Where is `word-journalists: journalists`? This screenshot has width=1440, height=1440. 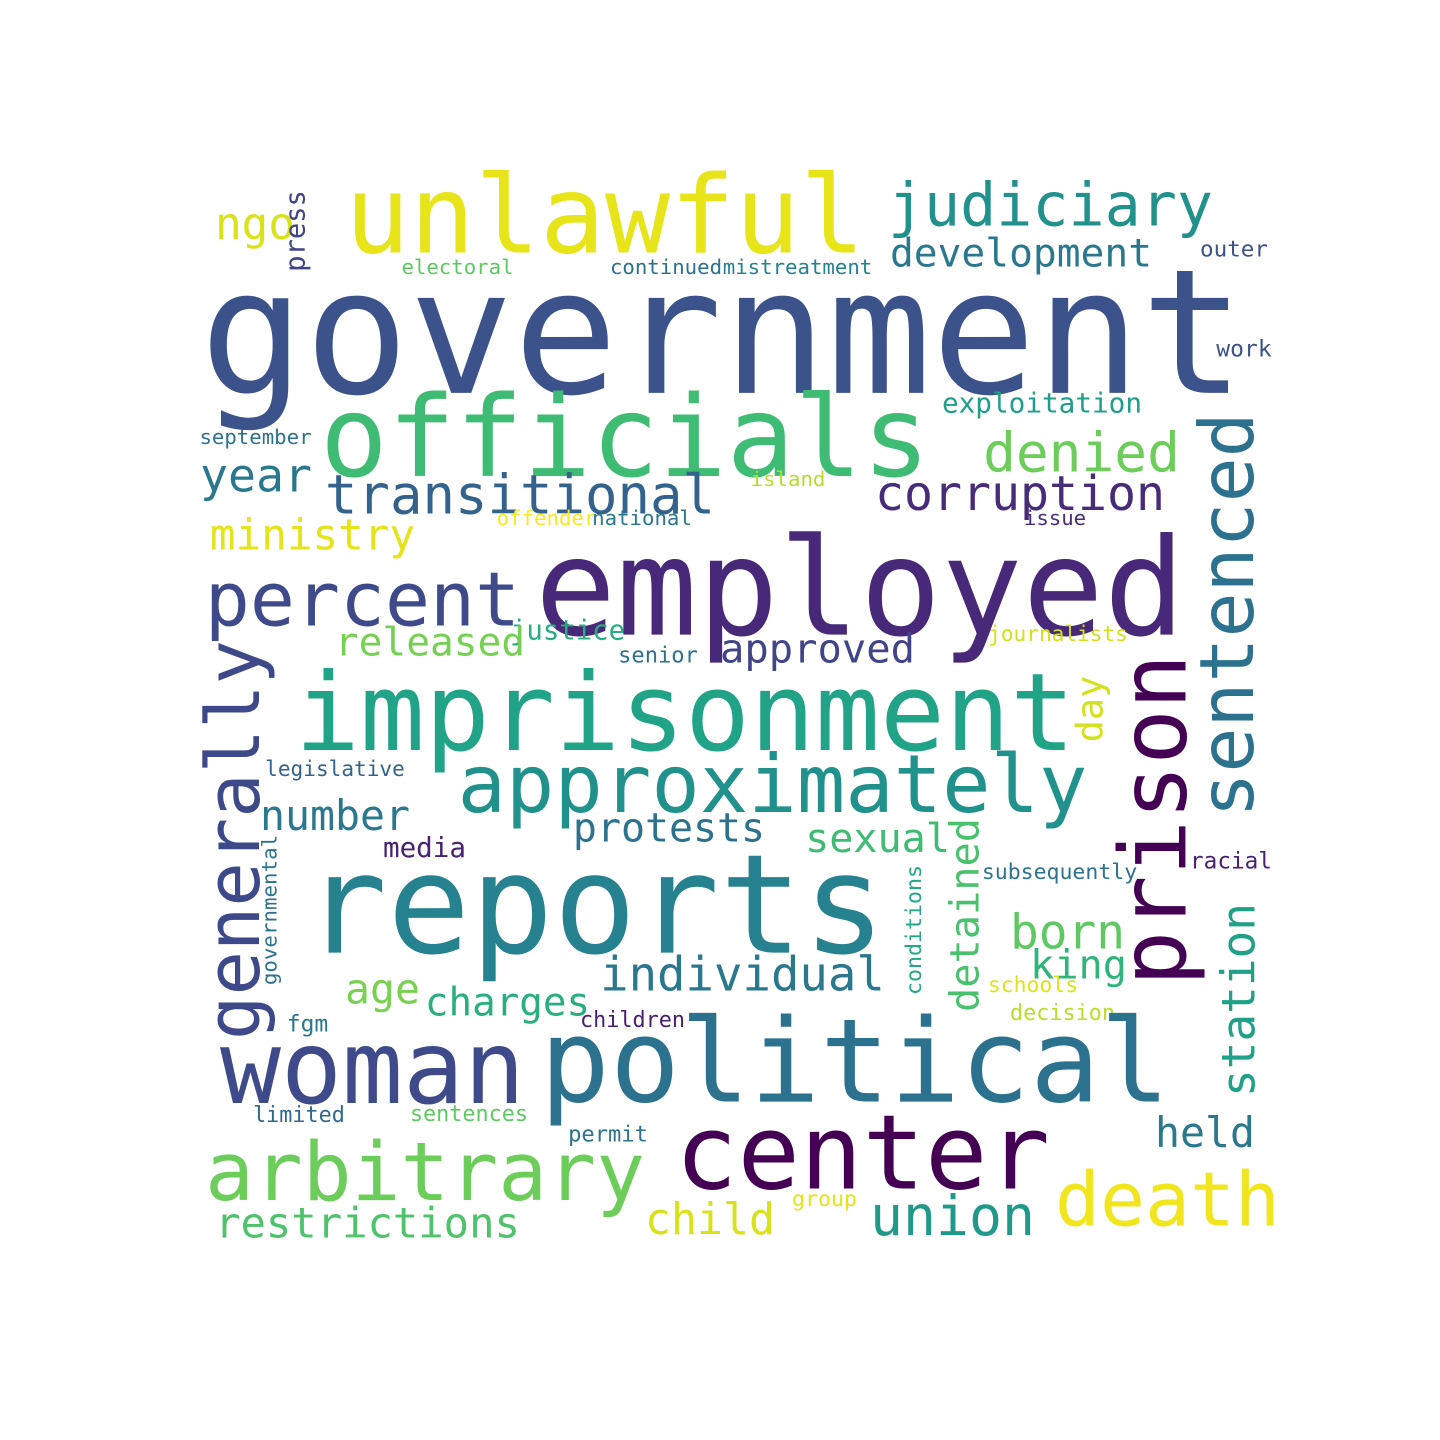 word-journalists: journalists is located at coordinates (1058, 633).